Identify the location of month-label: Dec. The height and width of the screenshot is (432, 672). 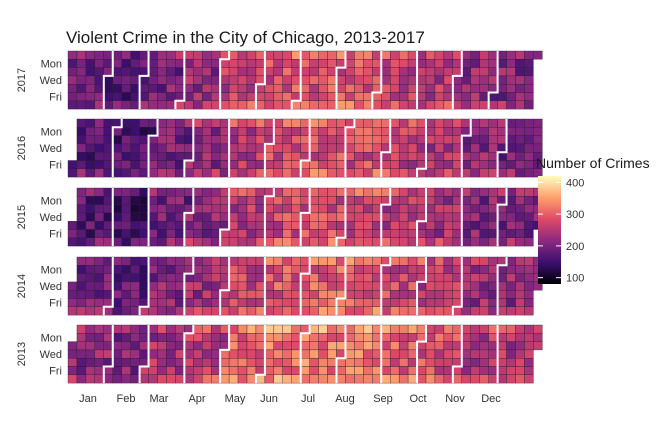
(491, 399).